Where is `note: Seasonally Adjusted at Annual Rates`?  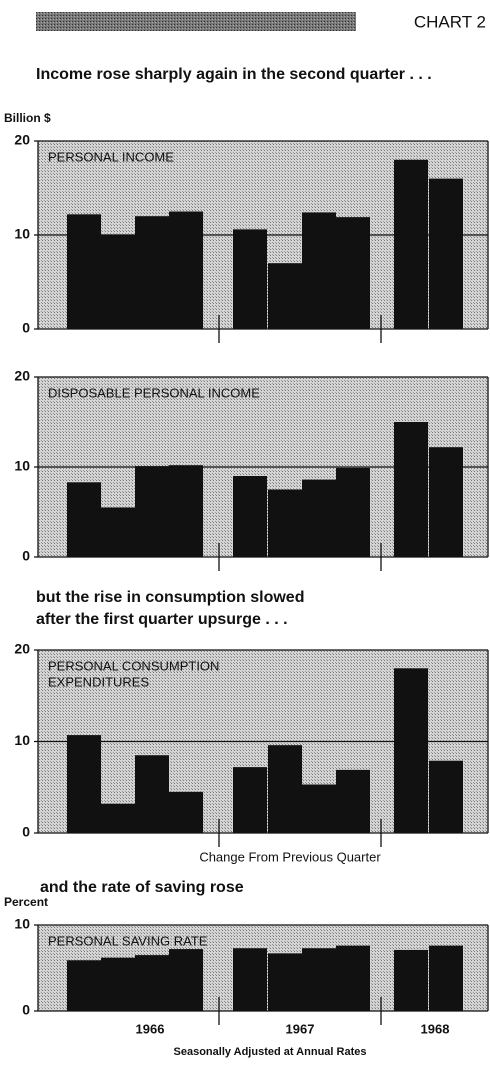
note: Seasonally Adjusted at Annual Rates is located at coordinates (270, 1052).